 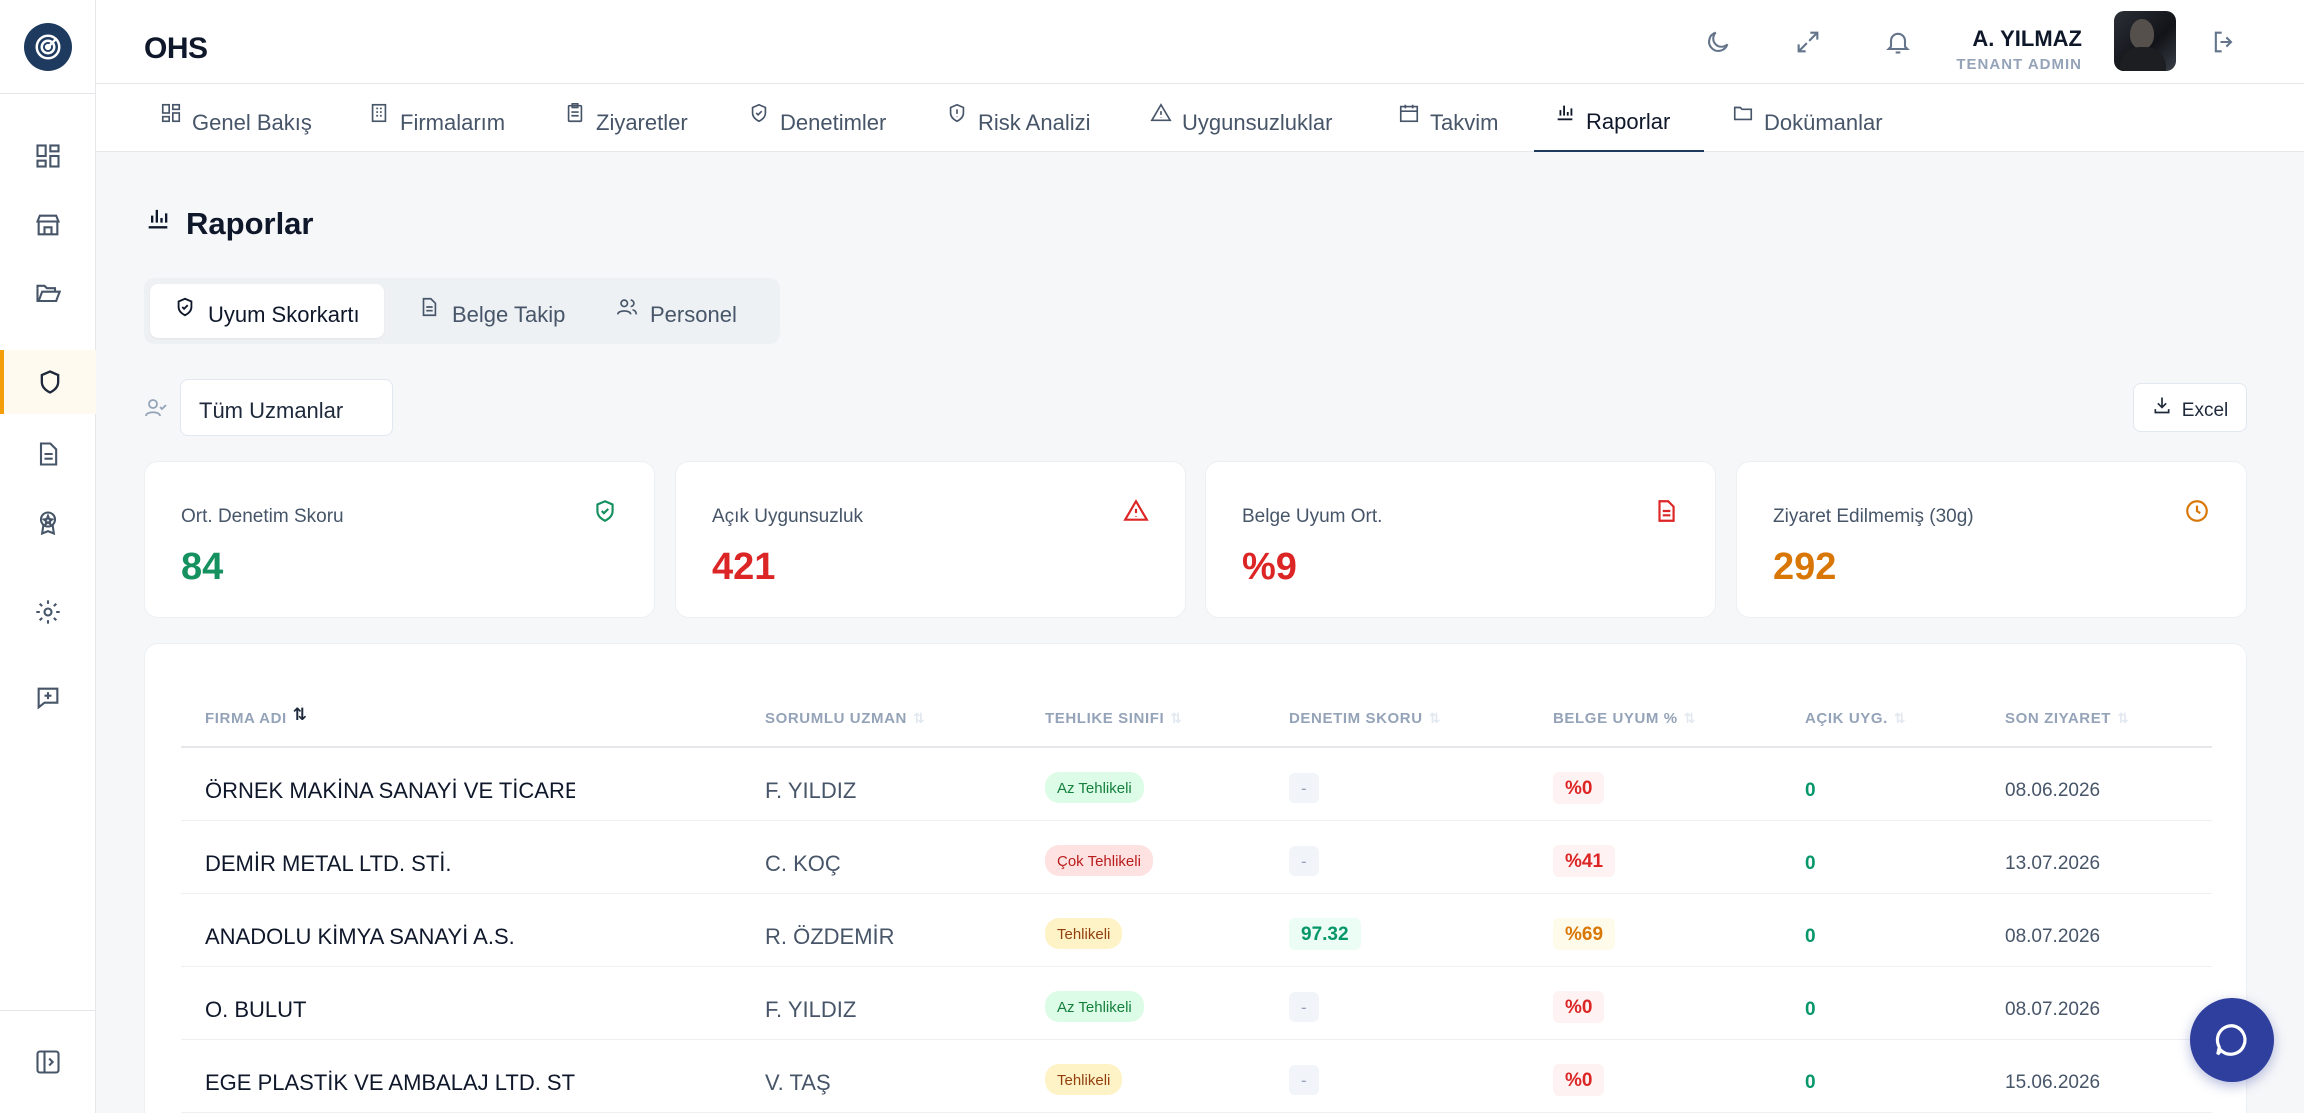 I want to click on tab-genel-bakis: Genel Bakış, so click(x=236, y=118).